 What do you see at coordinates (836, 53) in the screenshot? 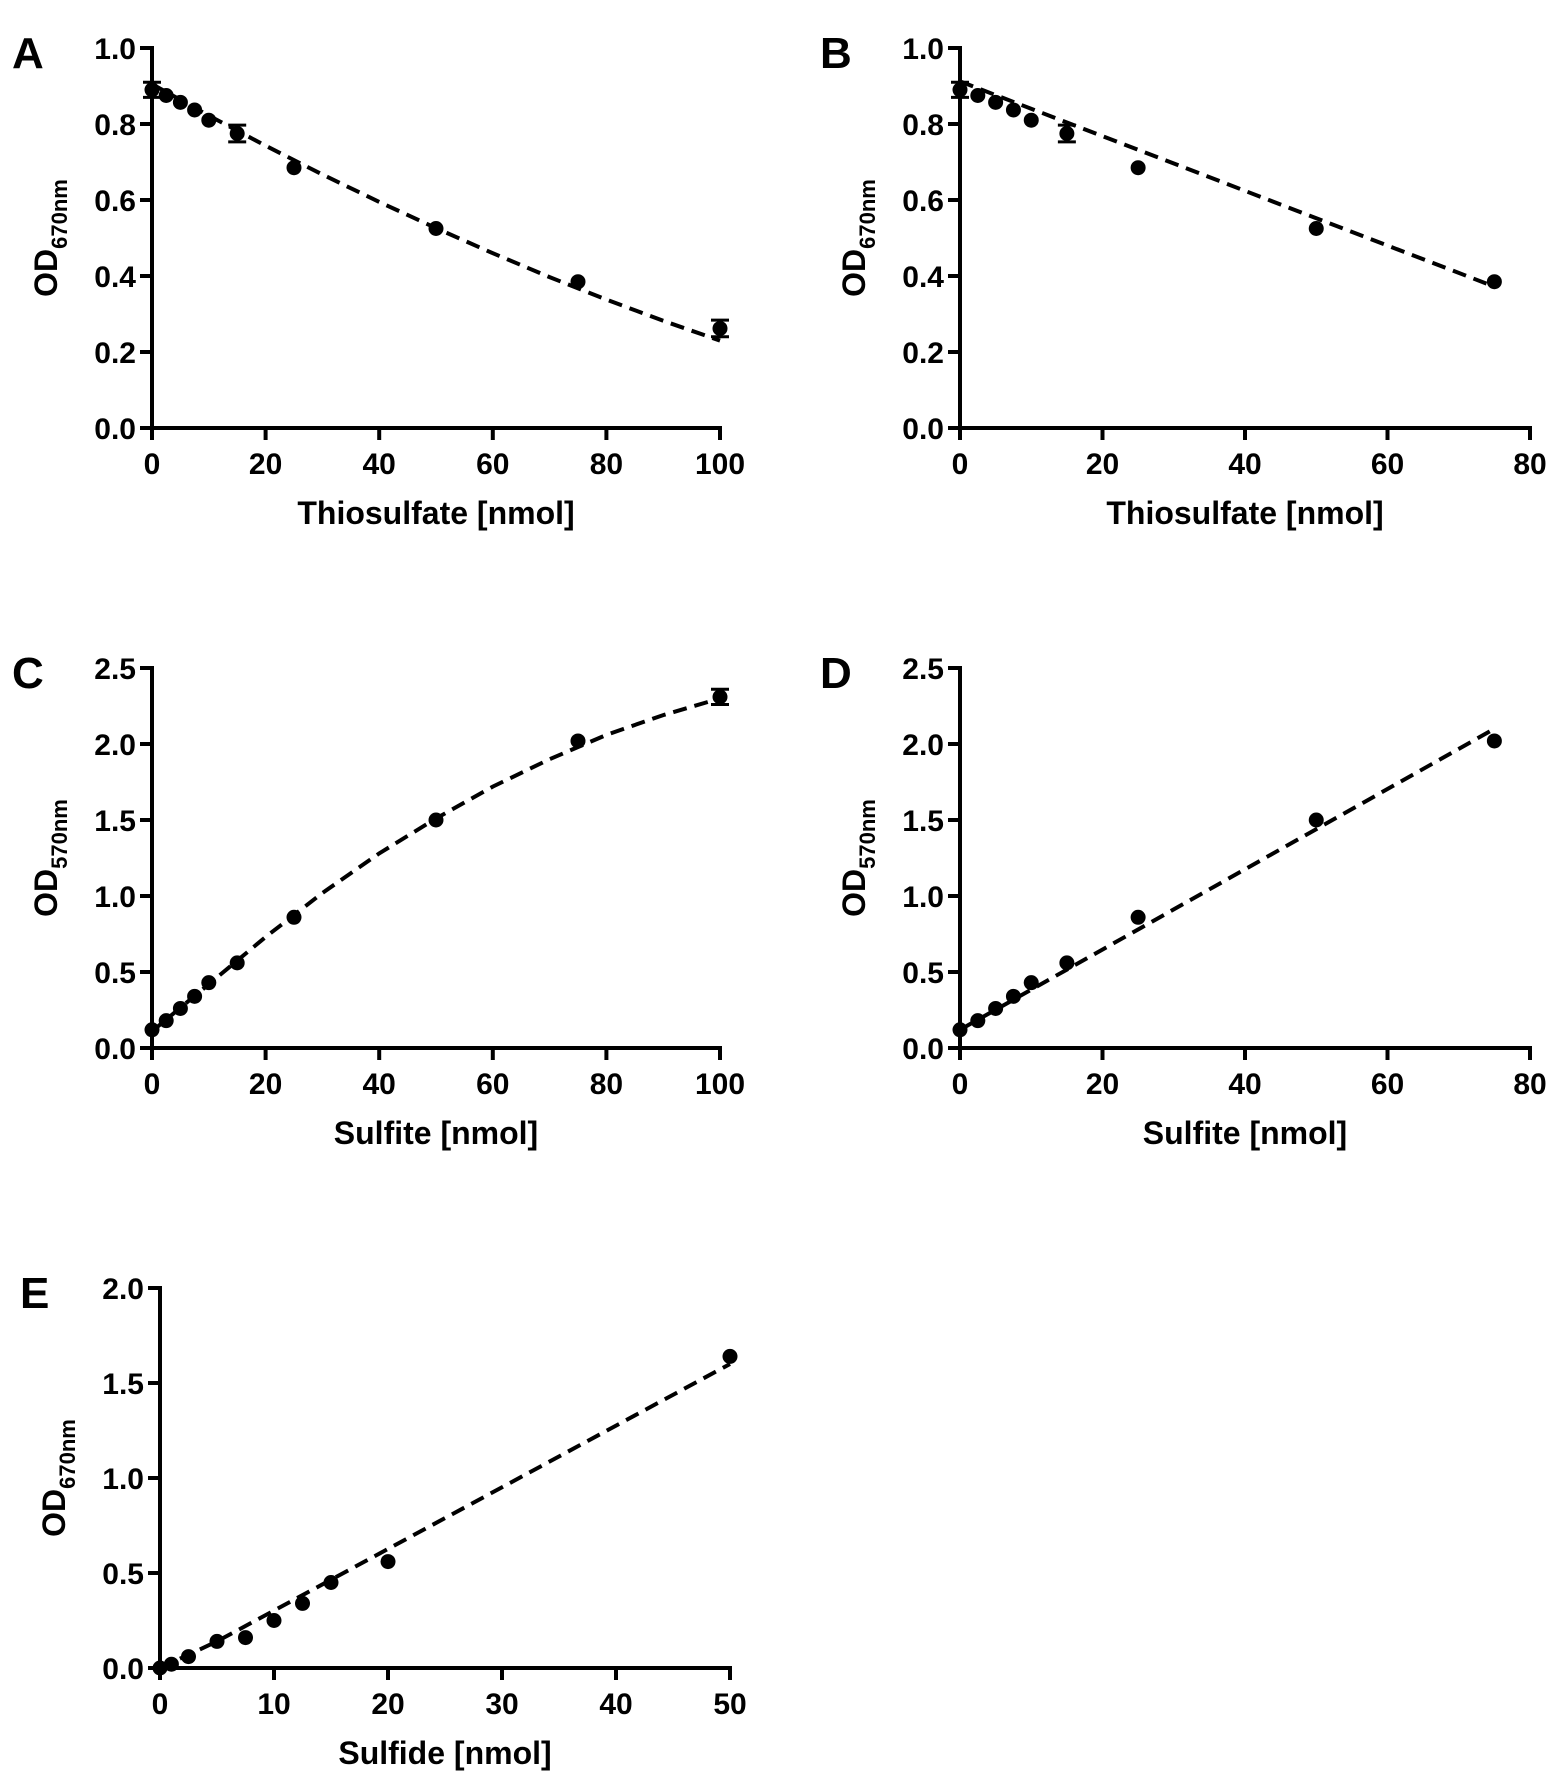
I see `panel-letter: B` at bounding box center [836, 53].